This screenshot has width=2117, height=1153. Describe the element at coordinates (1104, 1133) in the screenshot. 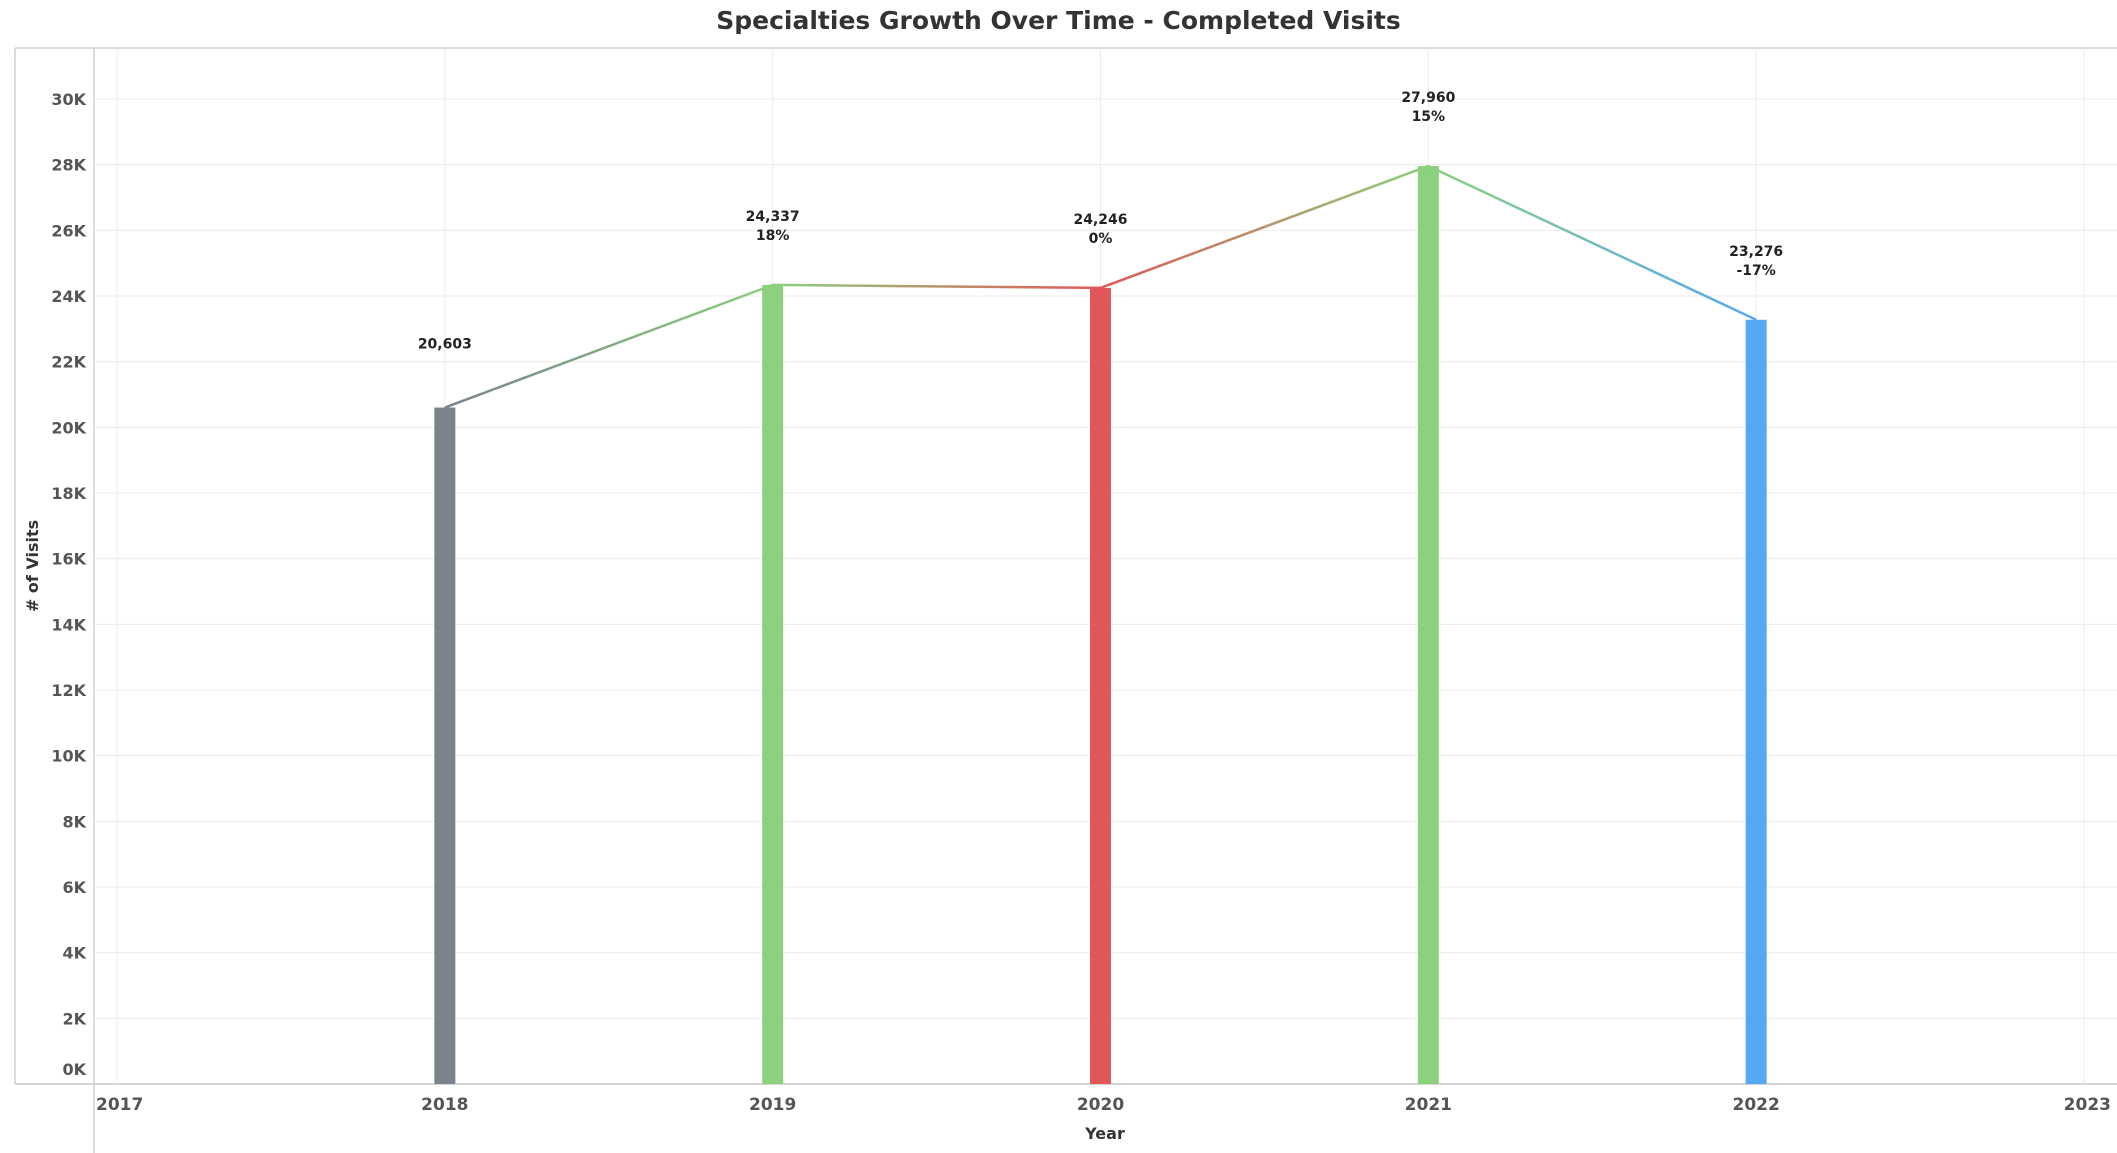

I see `x-axis-label: Year` at that location.